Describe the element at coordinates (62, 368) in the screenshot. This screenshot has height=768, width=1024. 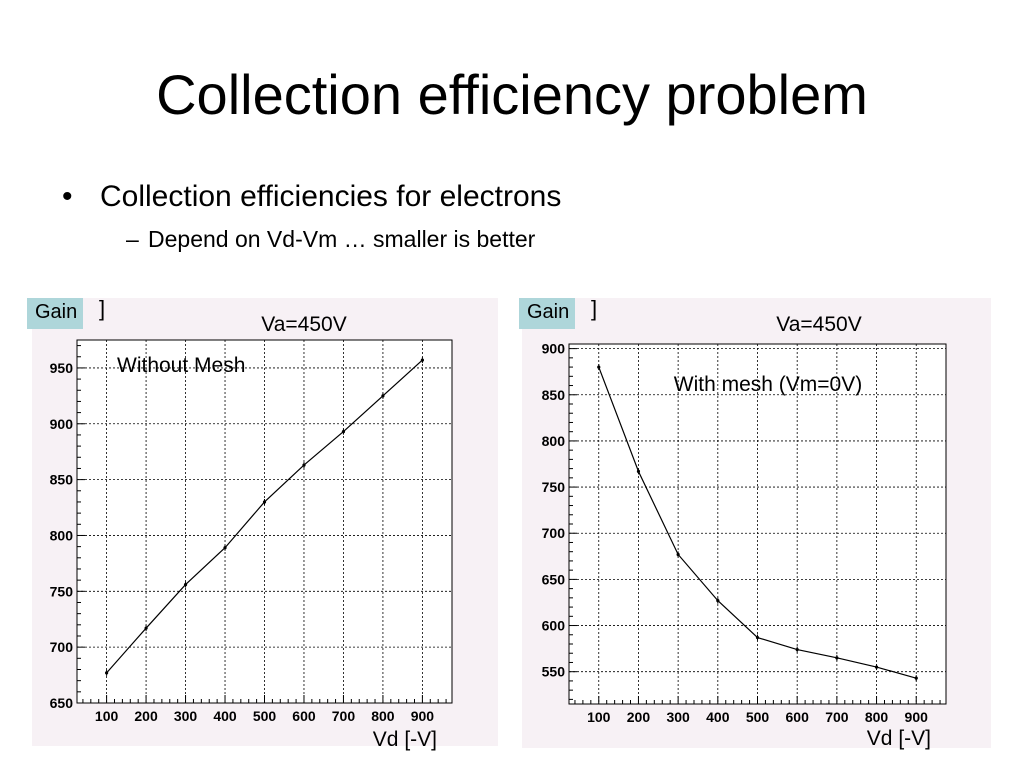
I see `y-tick-label: 950` at that location.